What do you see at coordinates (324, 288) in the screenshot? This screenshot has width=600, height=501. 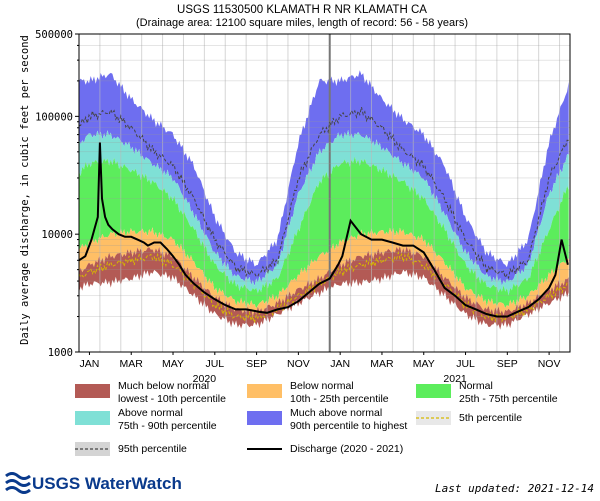 I see `band-much-below-normal` at bounding box center [324, 288].